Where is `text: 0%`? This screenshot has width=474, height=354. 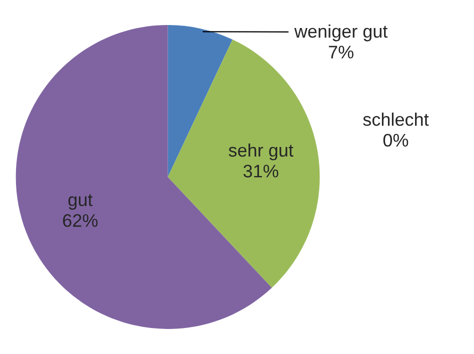
text: 0% is located at coordinates (395, 140).